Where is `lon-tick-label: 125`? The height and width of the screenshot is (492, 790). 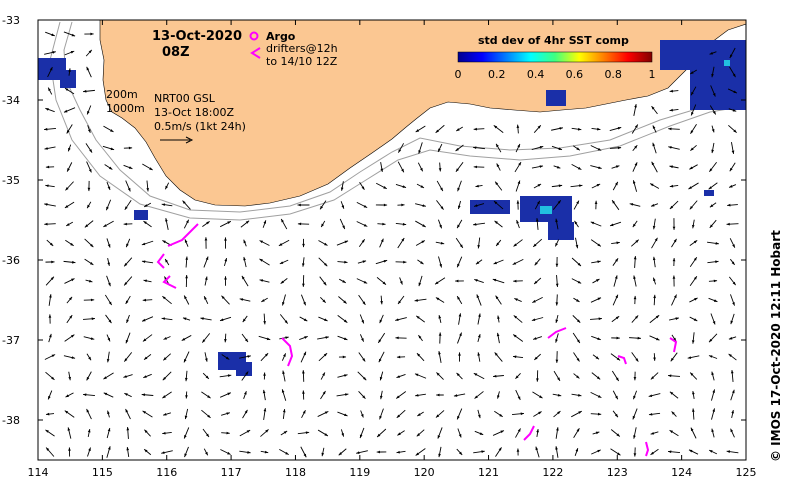
lon-tick-label: 125 is located at coordinates (746, 472).